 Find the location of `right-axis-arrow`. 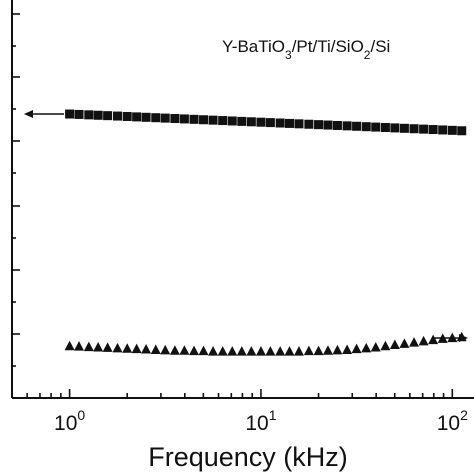

right-axis-arrow is located at coordinates (451, 338).